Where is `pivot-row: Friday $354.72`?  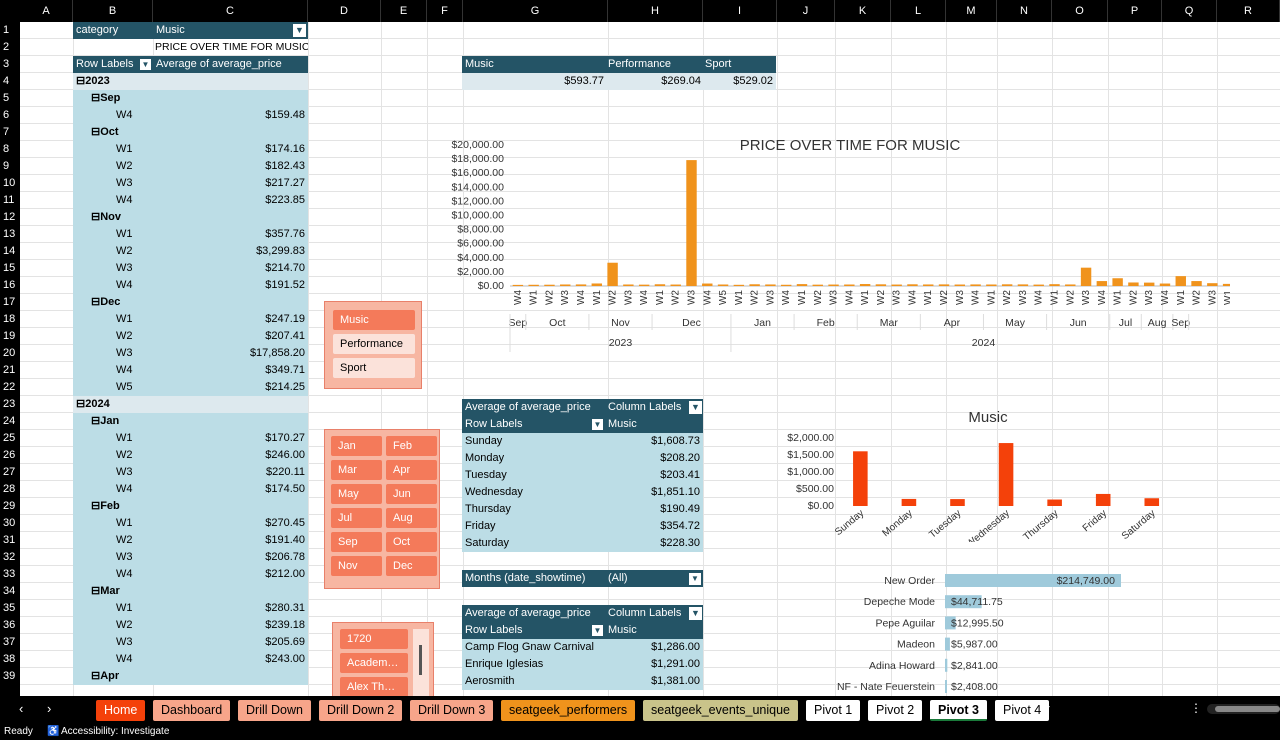 pivot-row: Friday $354.72 is located at coordinates (582, 526).